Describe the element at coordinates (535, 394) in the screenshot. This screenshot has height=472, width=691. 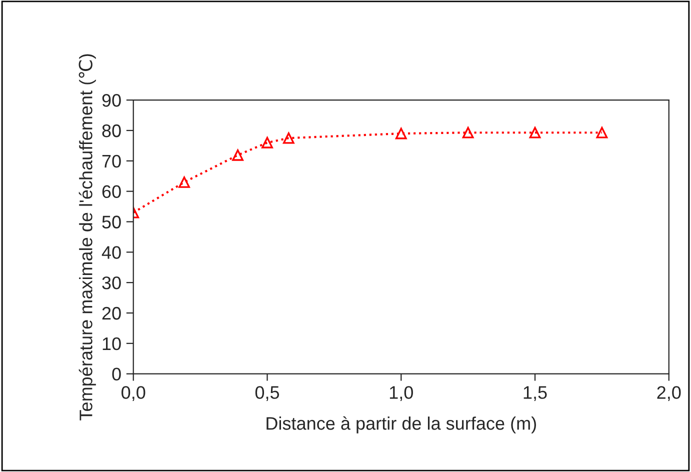
I see `x-tick-label: 1,5` at that location.